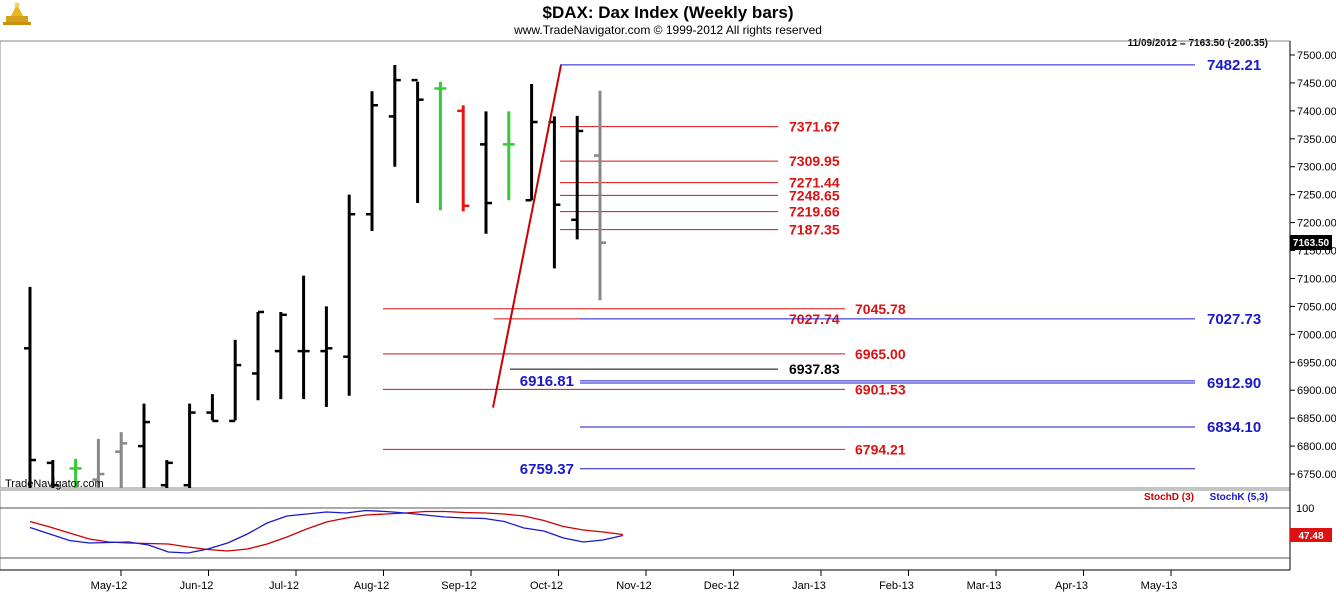  What do you see at coordinates (1316, 112) in the screenshot?
I see `price-tick-label: 7400.00` at bounding box center [1316, 112].